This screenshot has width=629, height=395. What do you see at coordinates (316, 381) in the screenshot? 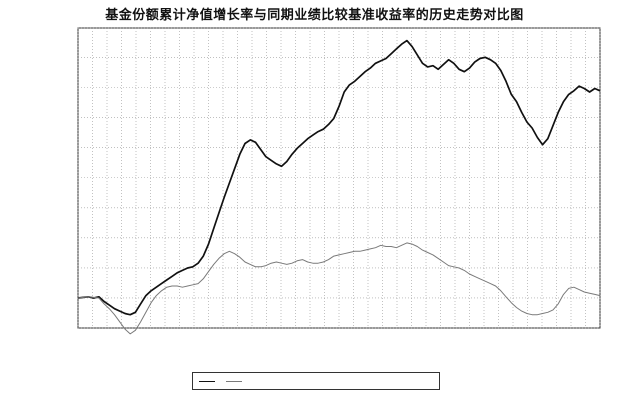
I see `legend` at bounding box center [316, 381].